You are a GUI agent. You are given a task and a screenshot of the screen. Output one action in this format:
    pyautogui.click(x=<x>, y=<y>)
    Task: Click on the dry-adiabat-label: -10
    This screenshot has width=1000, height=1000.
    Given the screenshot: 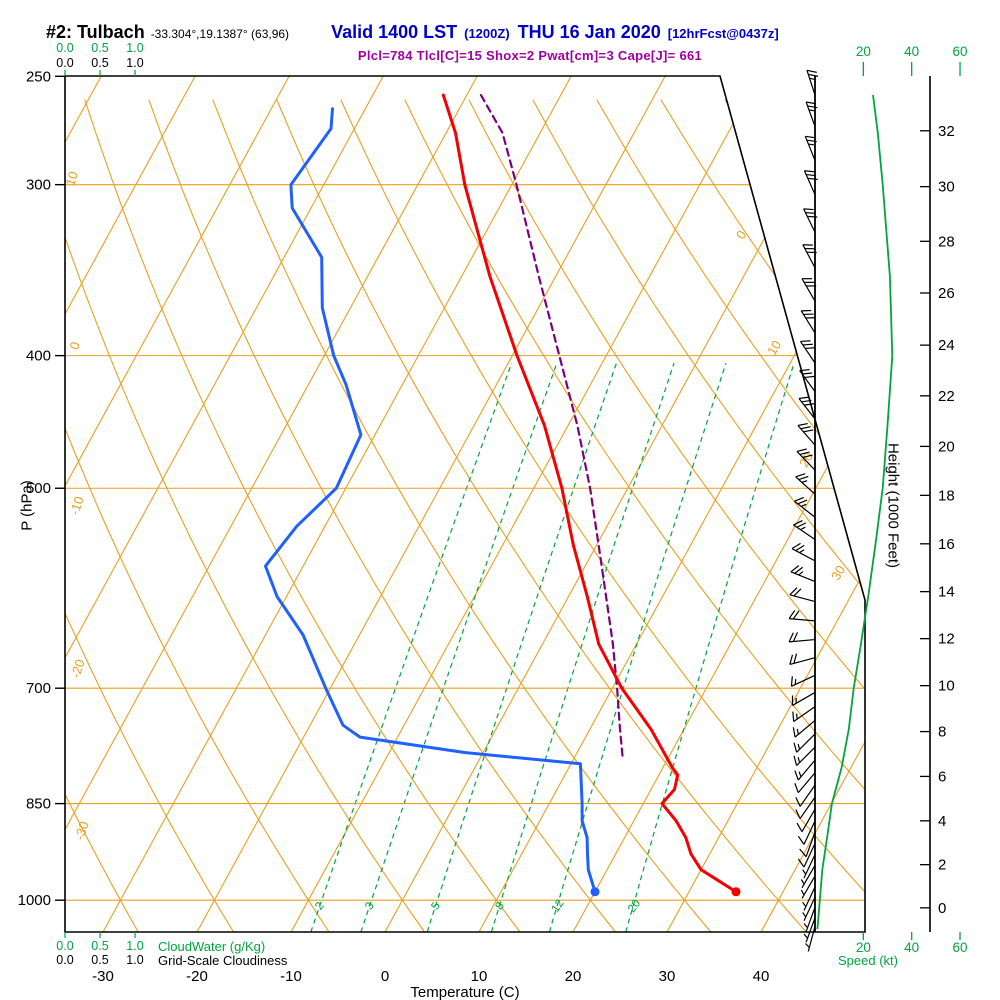 What is the action you would take?
    pyautogui.click(x=77, y=505)
    